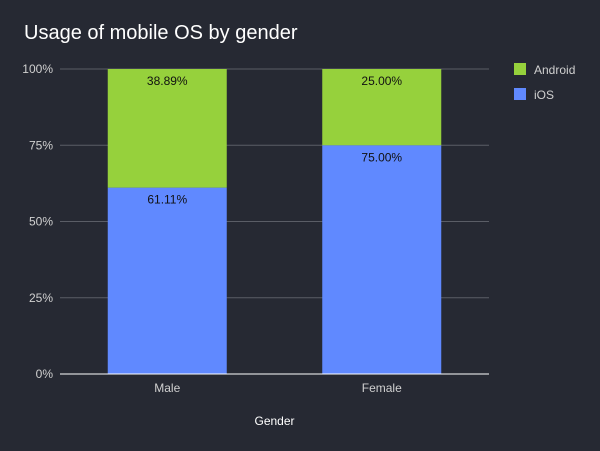 Image resolution: width=600 pixels, height=451 pixels. Describe the element at coordinates (382, 107) in the screenshot. I see `bar-android-female` at that location.